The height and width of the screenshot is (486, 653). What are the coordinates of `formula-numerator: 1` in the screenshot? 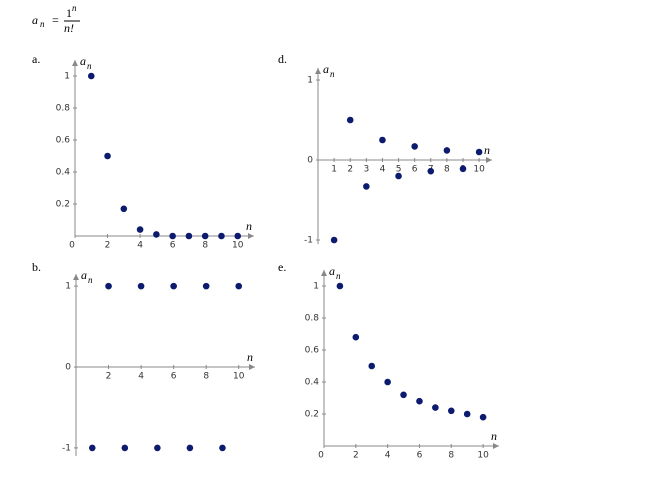 It's located at (69, 13).